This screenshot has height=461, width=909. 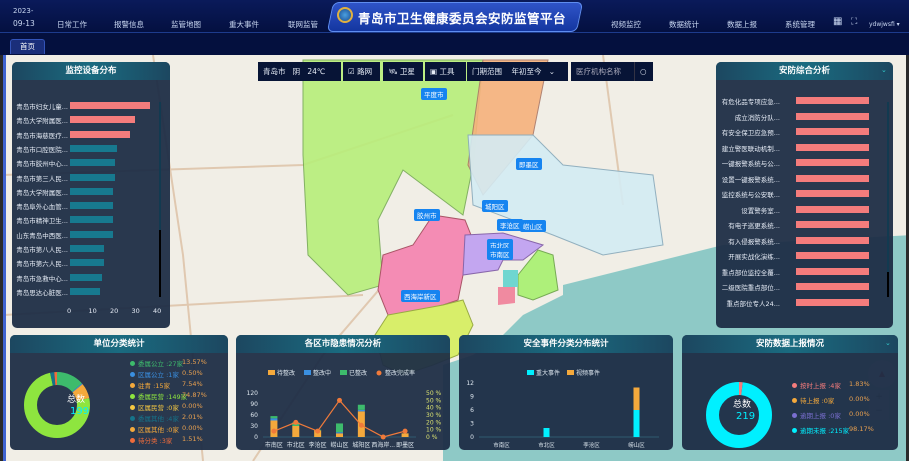 I want to click on tools-button: ▣ 工具, so click(x=445, y=71).